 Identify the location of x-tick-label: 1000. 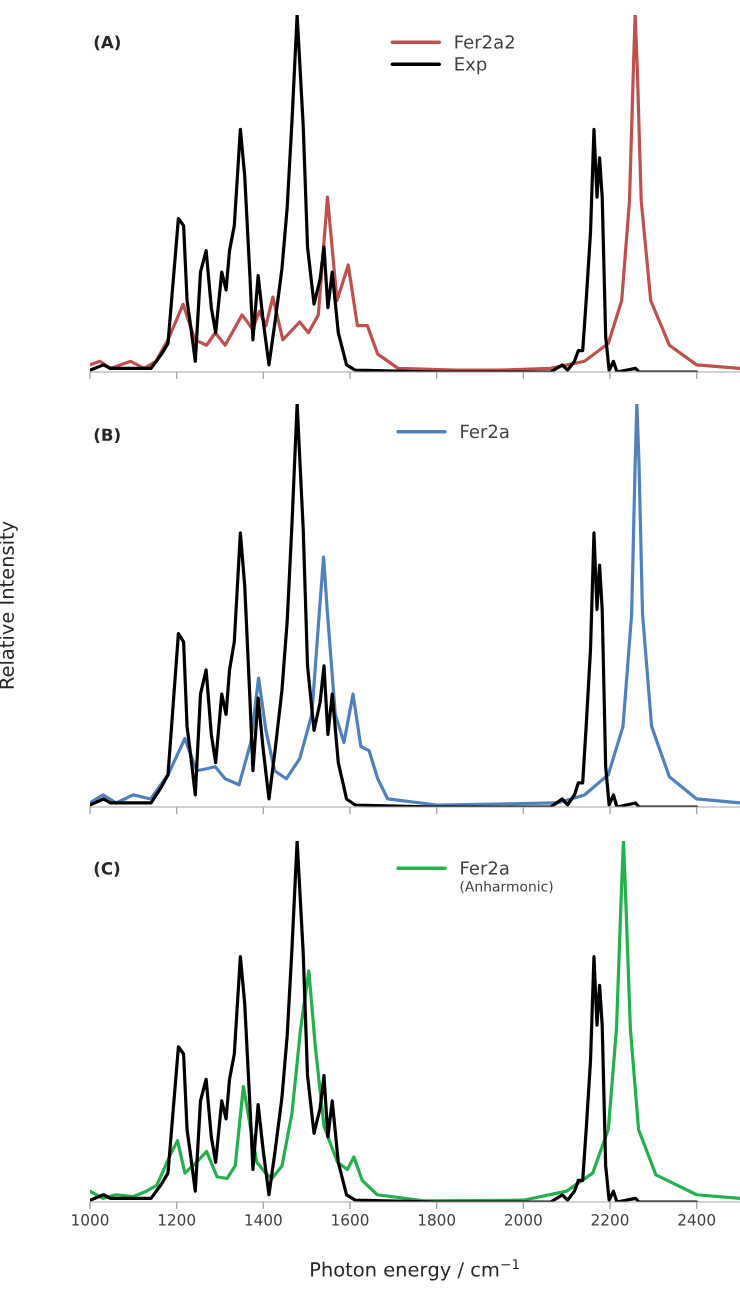
(90, 1220).